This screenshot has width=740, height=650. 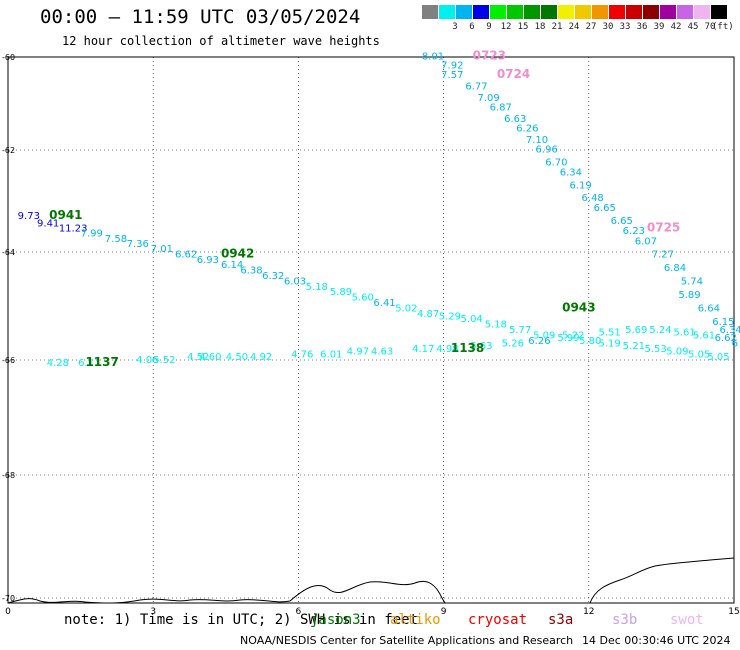 What do you see at coordinates (547, 150) in the screenshot?
I see `wave-height-value: 6.96` at bounding box center [547, 150].